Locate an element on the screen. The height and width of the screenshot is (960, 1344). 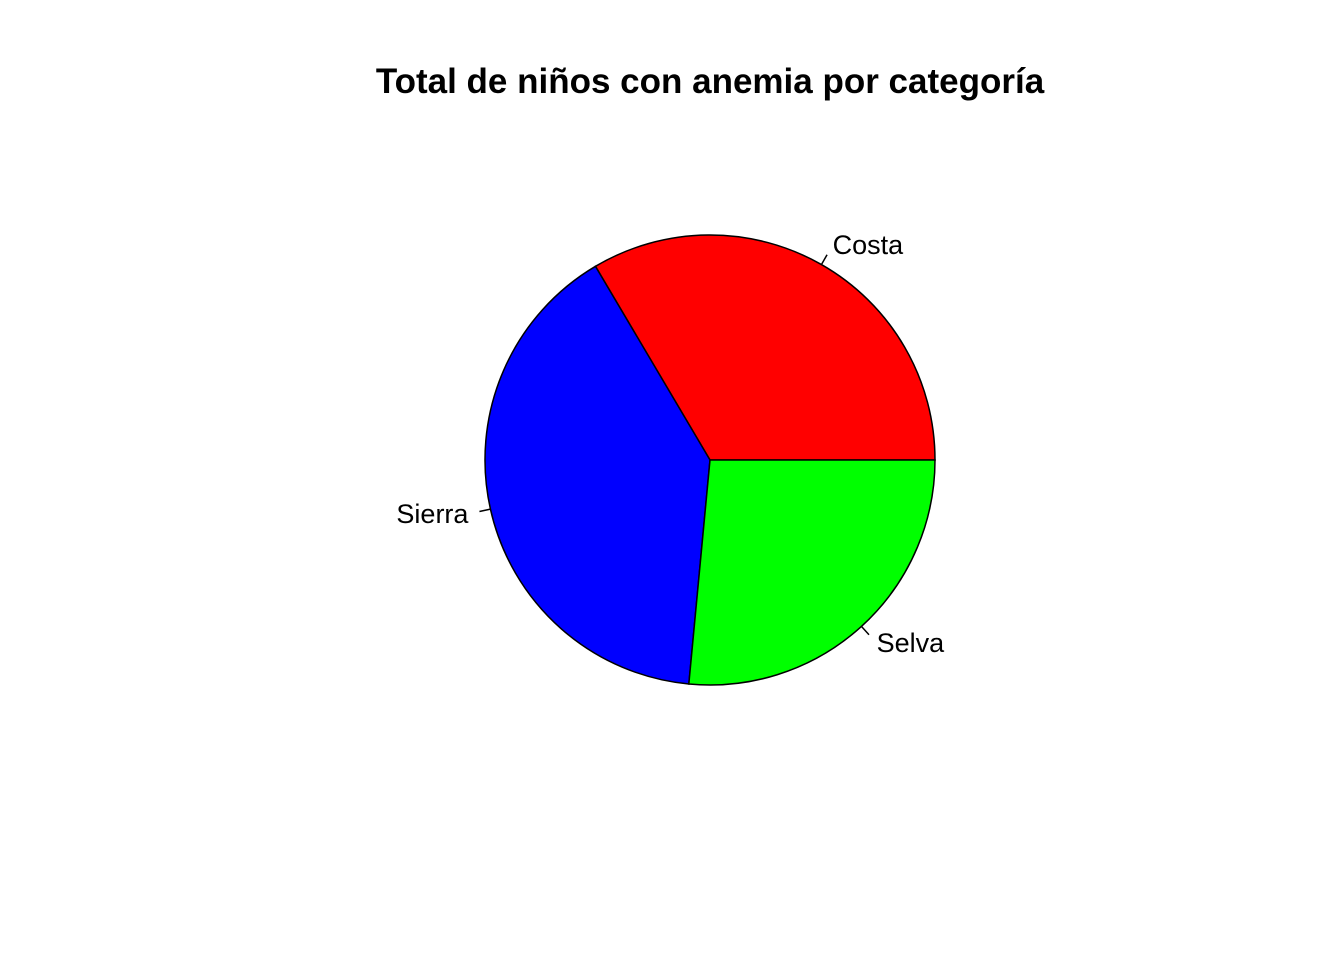
pie-slice-selva is located at coordinates (812, 572).